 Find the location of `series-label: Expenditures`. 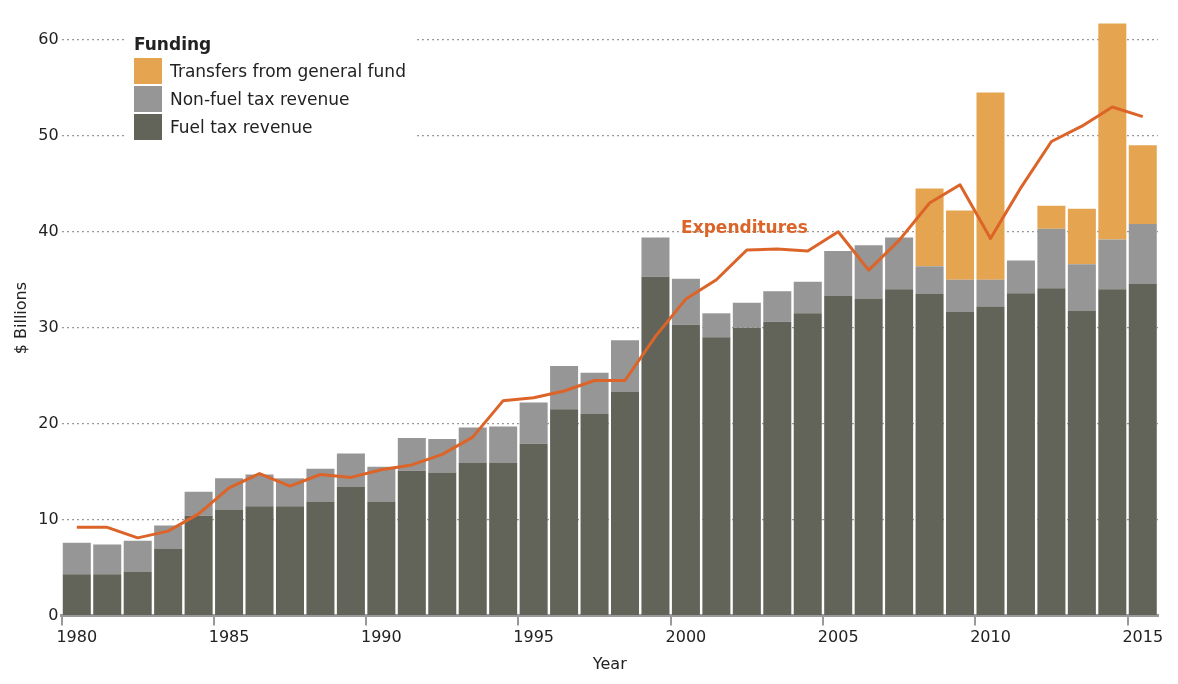

series-label: Expenditures is located at coordinates (744, 226).